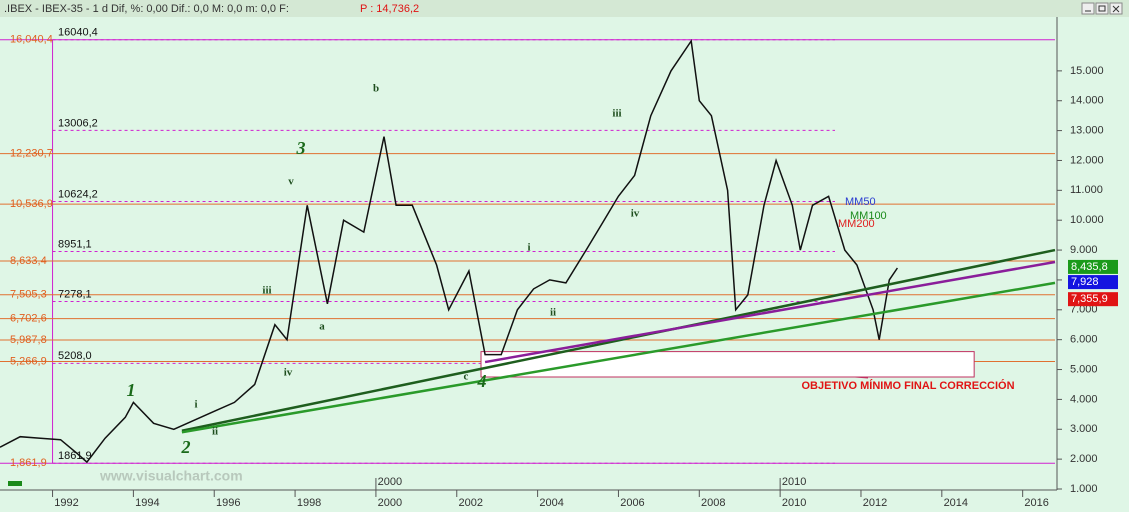  Describe the element at coordinates (564, 8) in the screenshot. I see `title-bar` at that location.